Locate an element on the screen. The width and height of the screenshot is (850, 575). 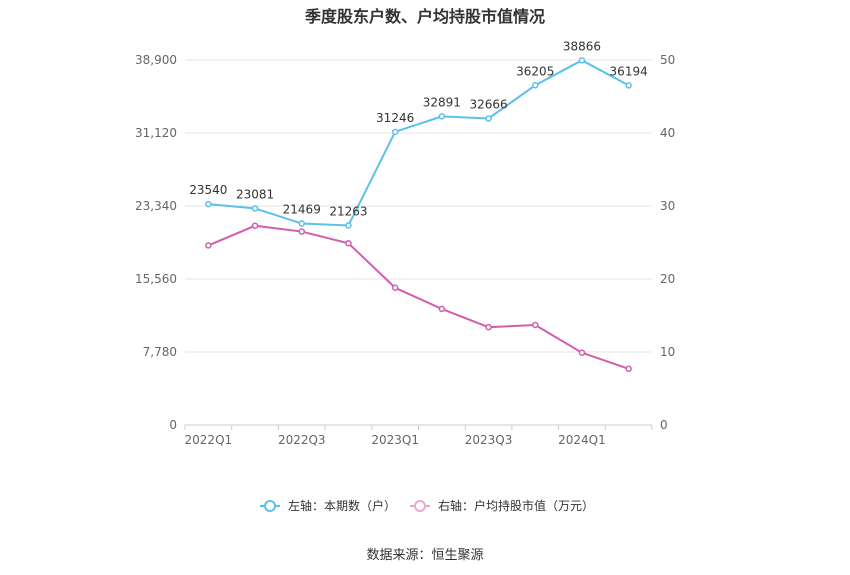
y-right-tick-label: 20 is located at coordinates (667, 279).